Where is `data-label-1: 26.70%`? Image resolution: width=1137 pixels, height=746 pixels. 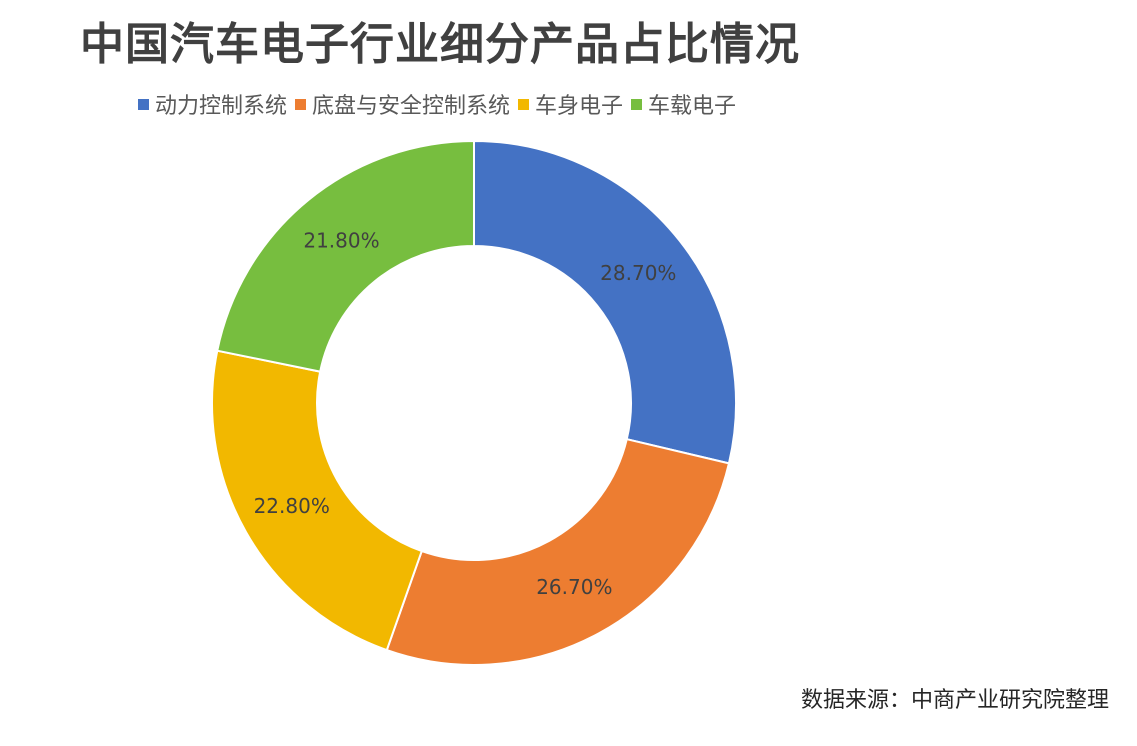 data-label-1: 26.70% is located at coordinates (574, 587).